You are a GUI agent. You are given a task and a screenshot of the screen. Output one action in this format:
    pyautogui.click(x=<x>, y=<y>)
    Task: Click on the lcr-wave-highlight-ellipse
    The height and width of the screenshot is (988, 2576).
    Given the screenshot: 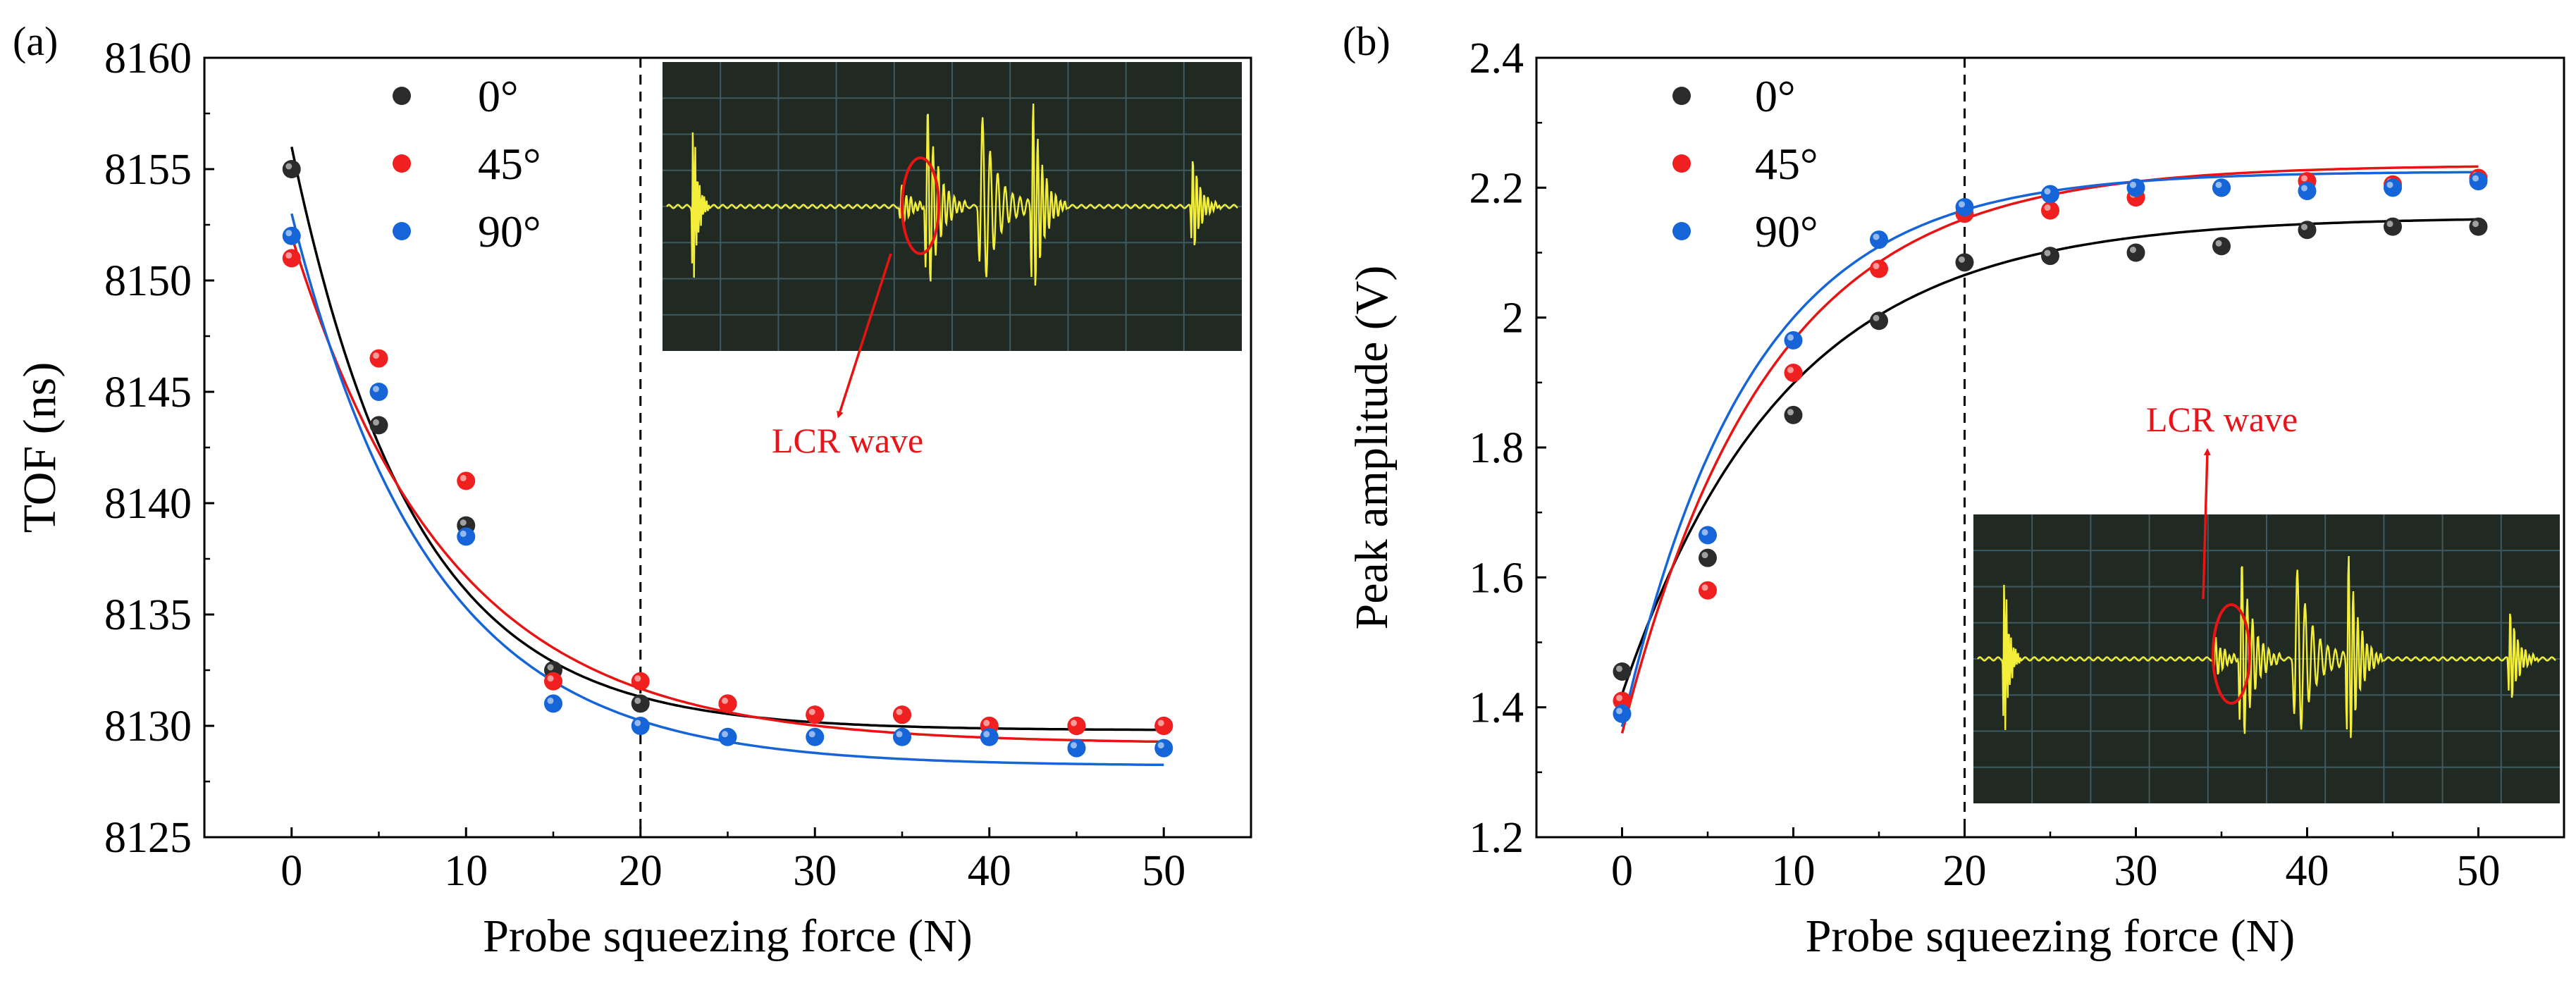 What is the action you would take?
    pyautogui.click(x=2231, y=654)
    